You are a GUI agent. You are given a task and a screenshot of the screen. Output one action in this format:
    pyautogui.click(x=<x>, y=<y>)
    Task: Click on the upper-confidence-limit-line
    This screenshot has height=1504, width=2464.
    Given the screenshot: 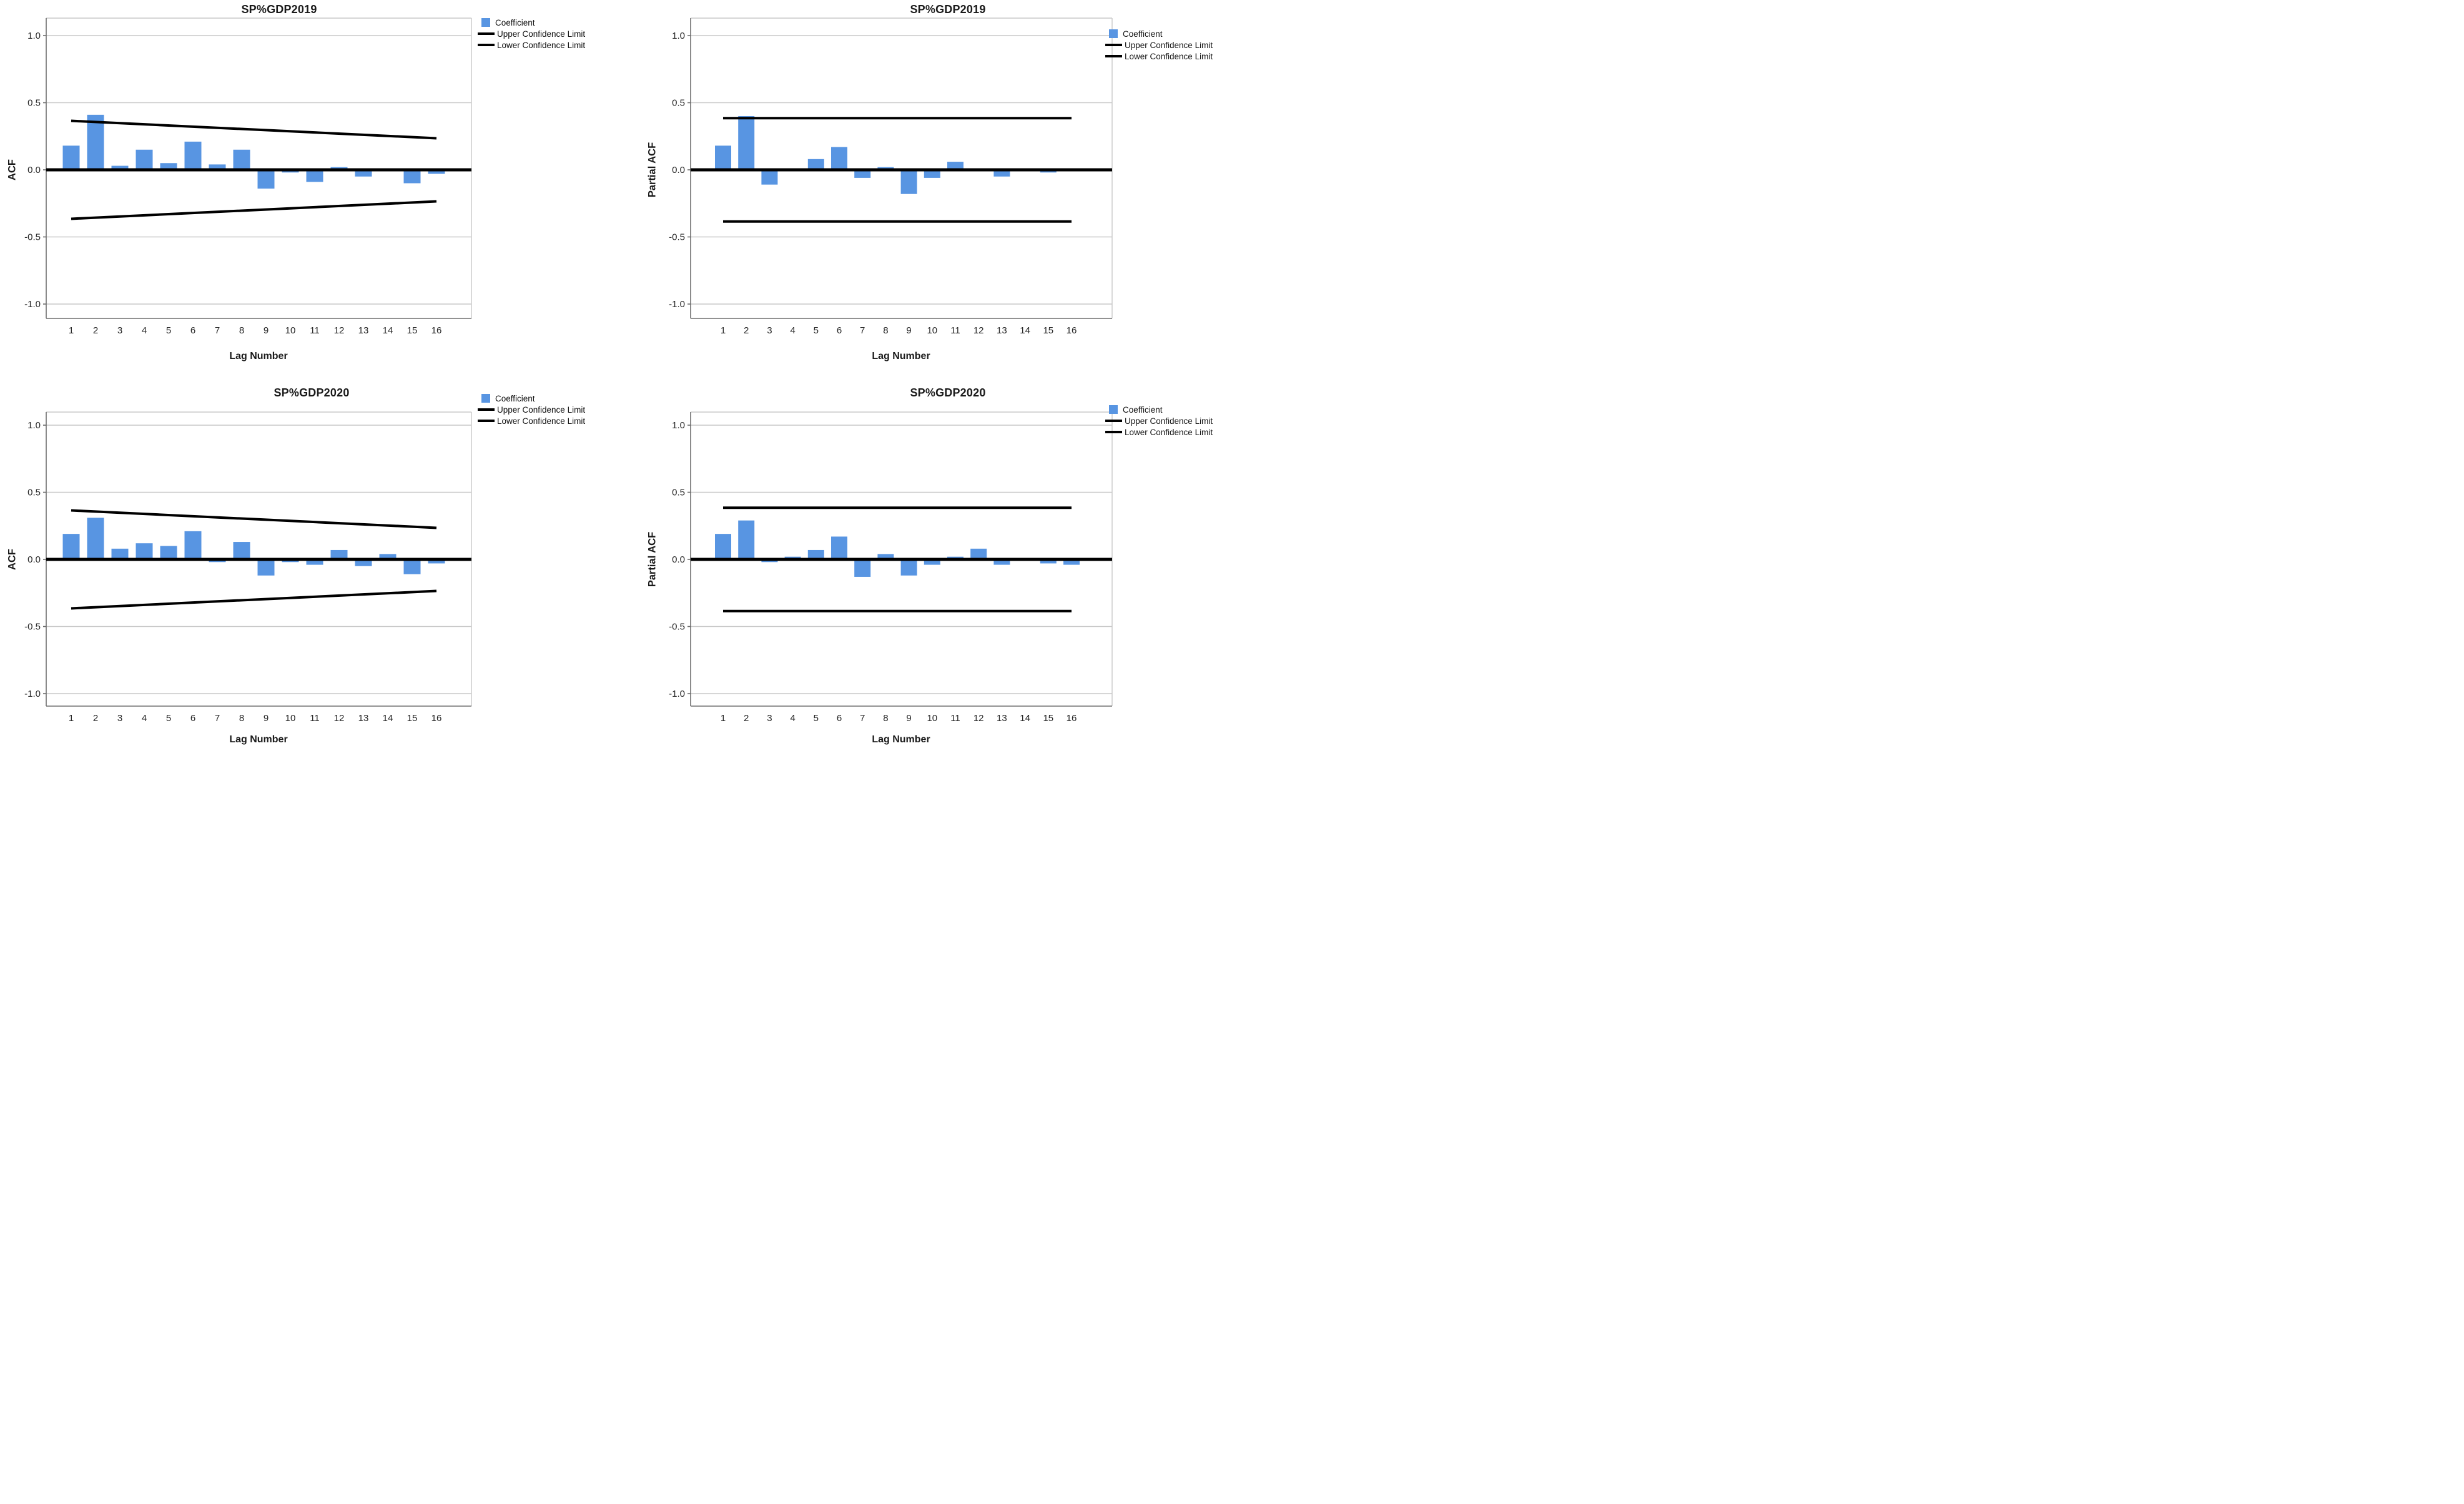 What is the action you would take?
    pyautogui.click(x=254, y=519)
    